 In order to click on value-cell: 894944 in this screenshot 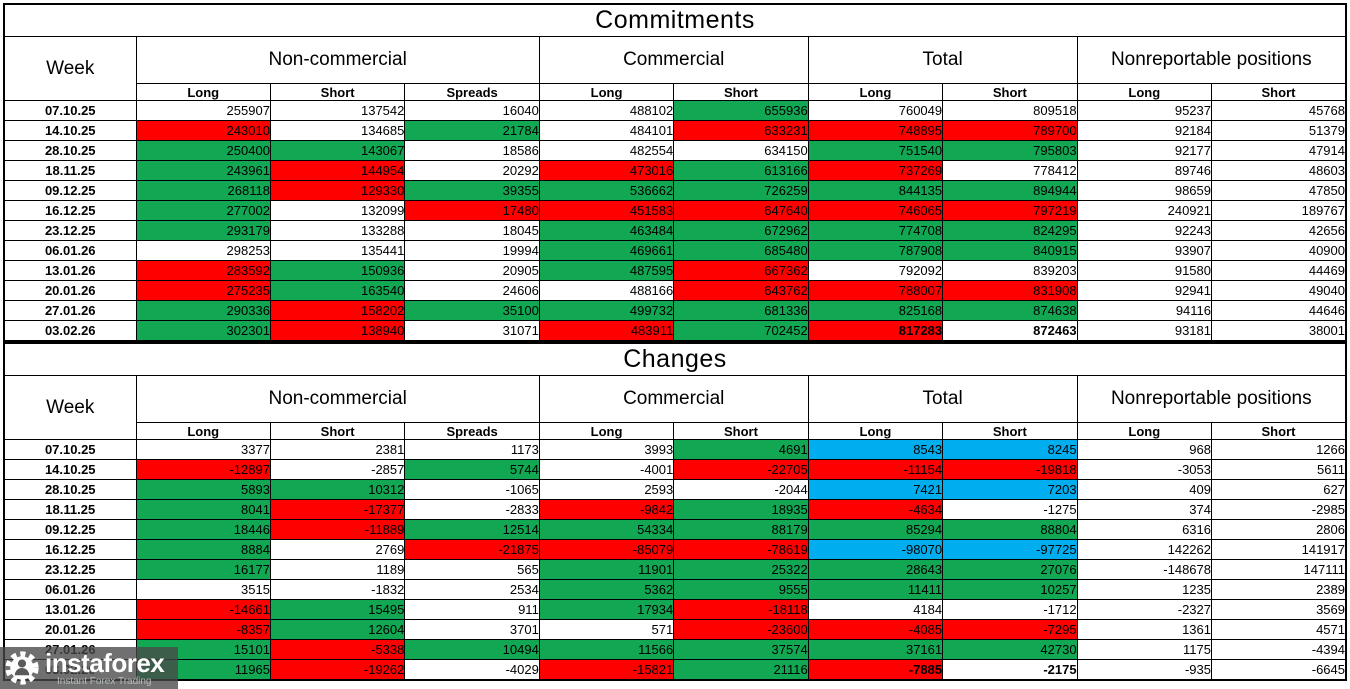, I will do `click(1010, 190)`.